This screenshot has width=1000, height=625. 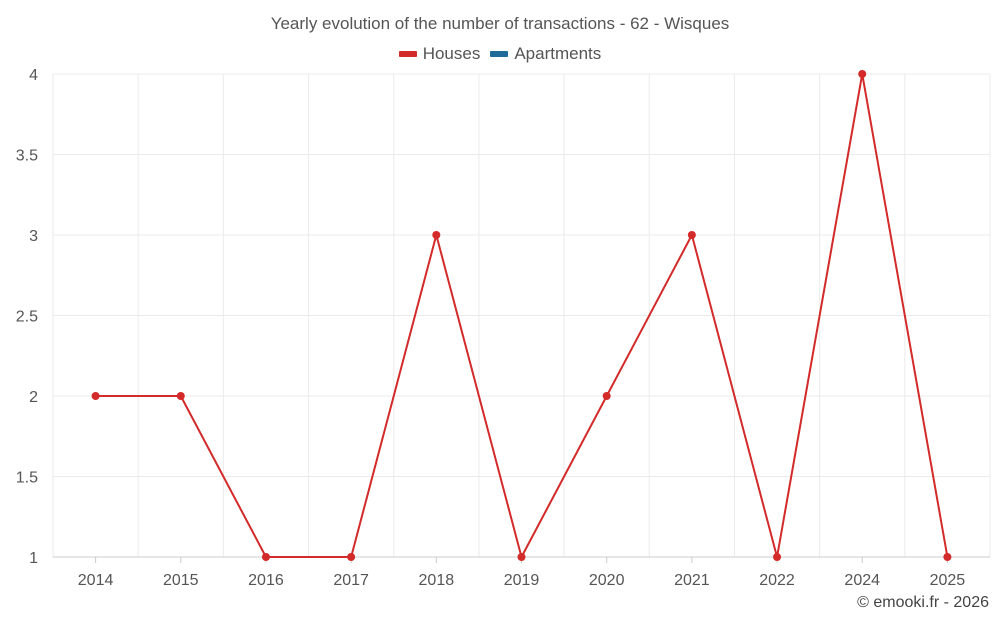 I want to click on y-tick-label: 1.5, so click(x=27, y=478).